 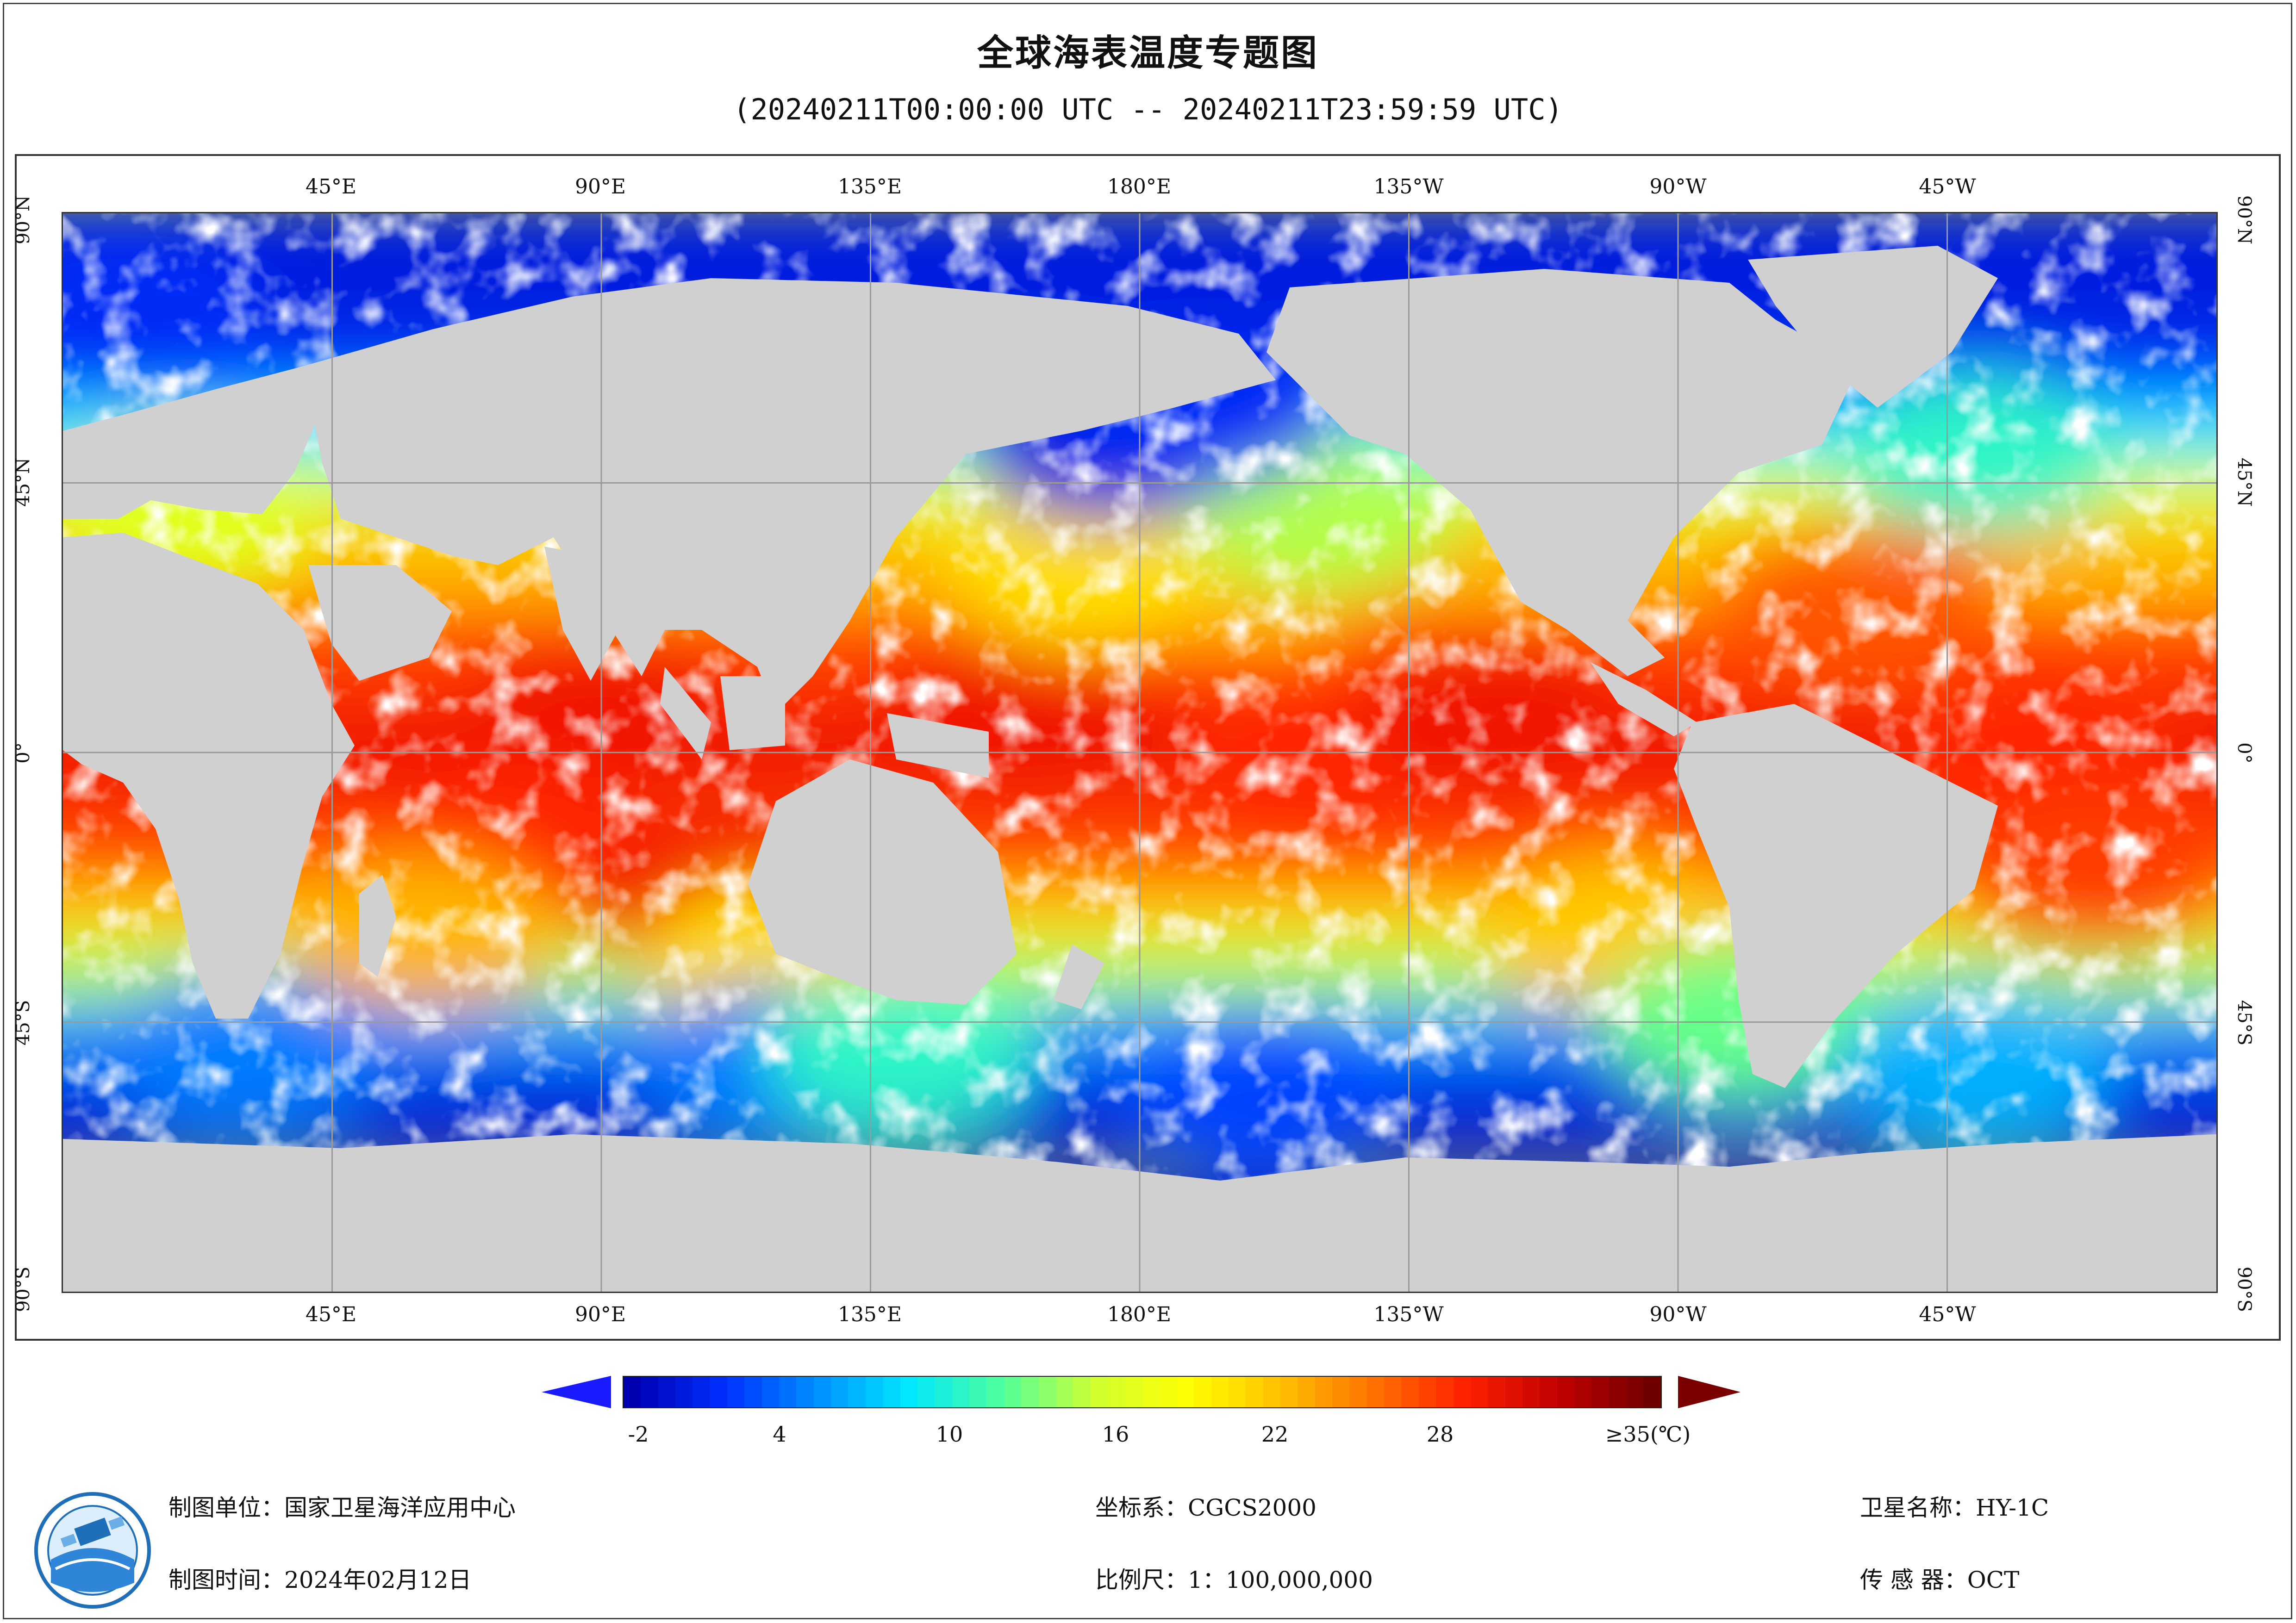 I want to click on lon-label-top-45w: 45°W, so click(x=1947, y=187).